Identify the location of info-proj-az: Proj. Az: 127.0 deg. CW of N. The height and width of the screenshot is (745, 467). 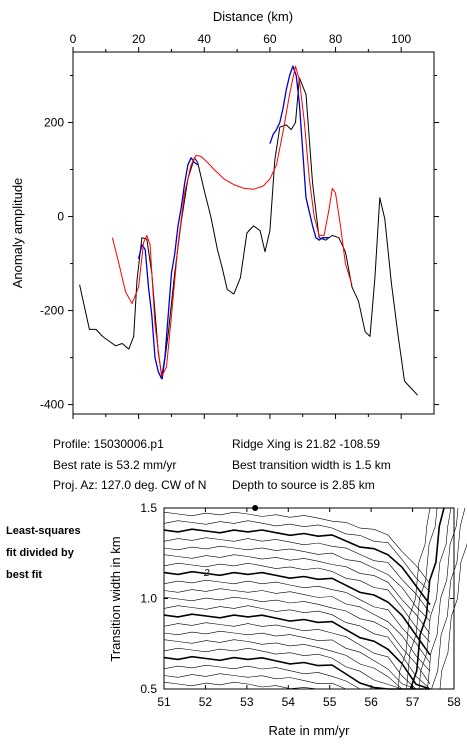
(130, 485).